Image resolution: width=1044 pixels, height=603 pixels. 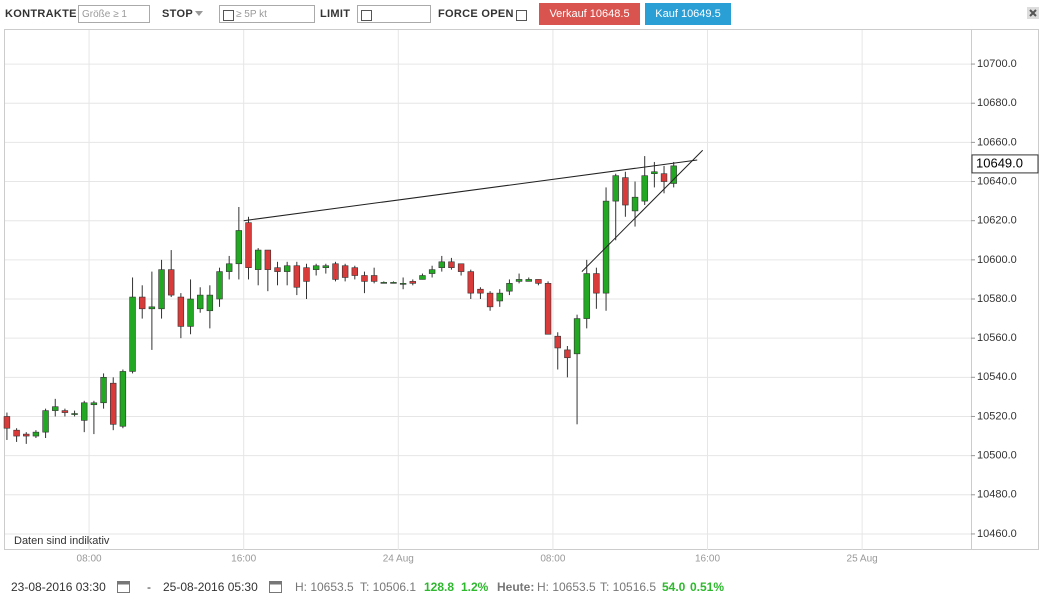 I want to click on y-tick-label: 10520.0, so click(x=997, y=416).